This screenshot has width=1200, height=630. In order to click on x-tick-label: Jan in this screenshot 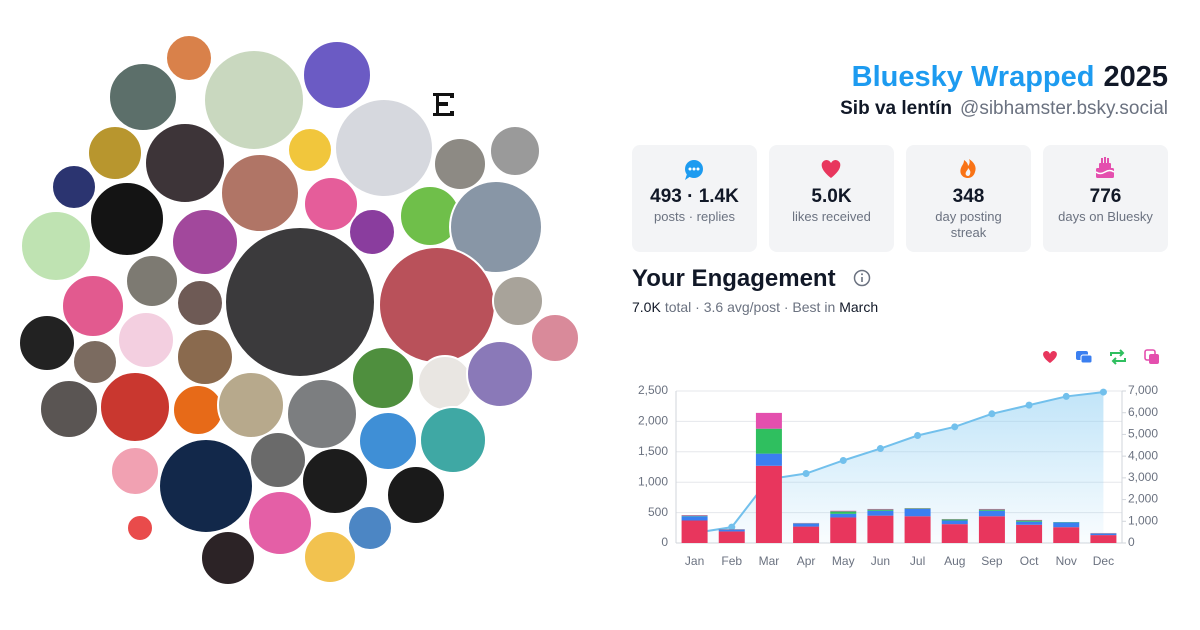, I will do `click(694, 561)`.